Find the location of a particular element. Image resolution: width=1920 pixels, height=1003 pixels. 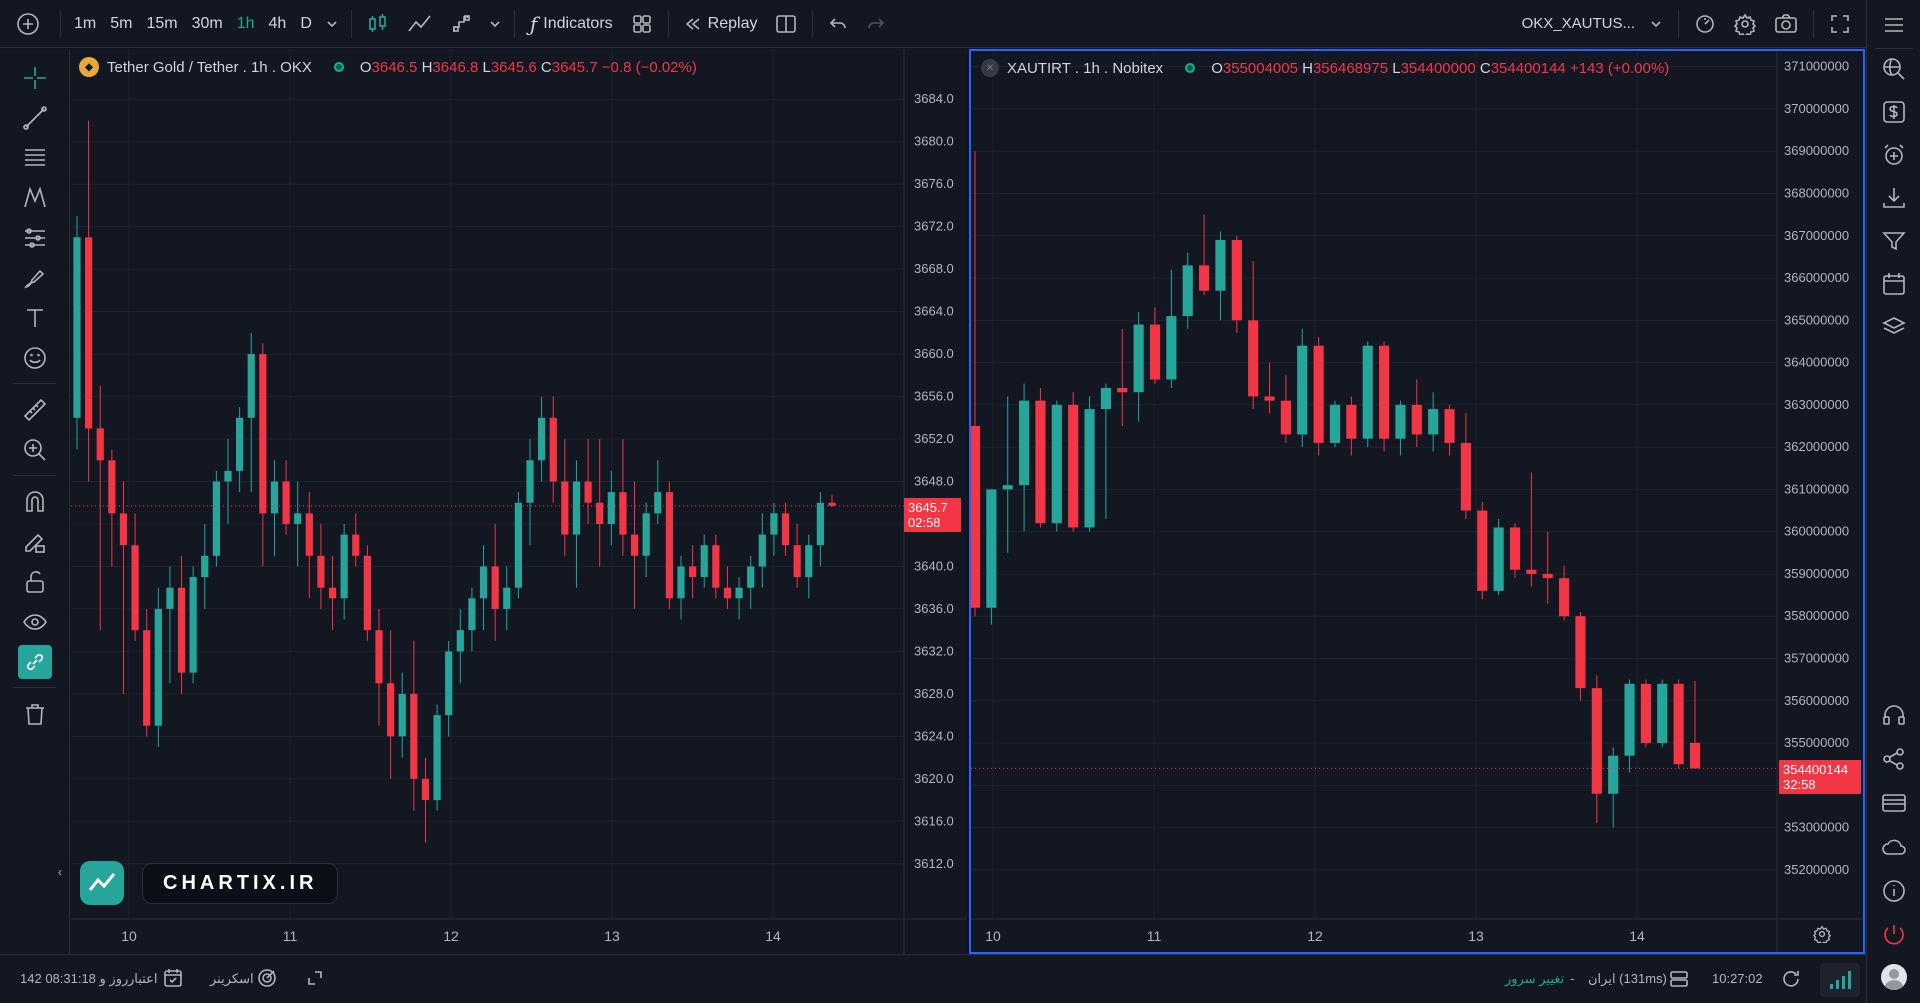

left-symbol-title: Tether Gold / Tether . 1h . OKX is located at coordinates (209, 67).